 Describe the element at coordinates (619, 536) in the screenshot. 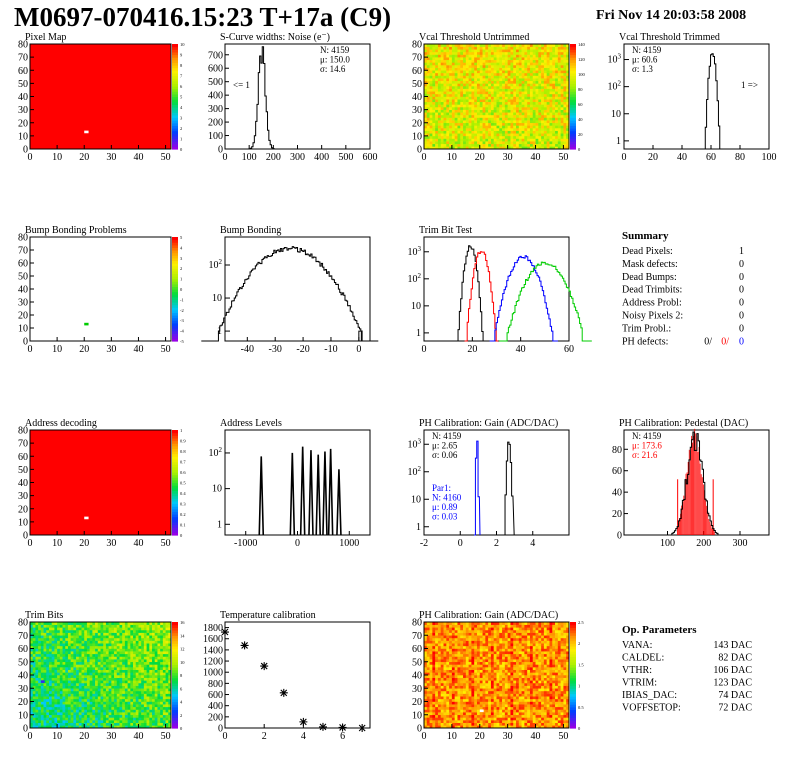

I see `y-tick-label: 0` at that location.